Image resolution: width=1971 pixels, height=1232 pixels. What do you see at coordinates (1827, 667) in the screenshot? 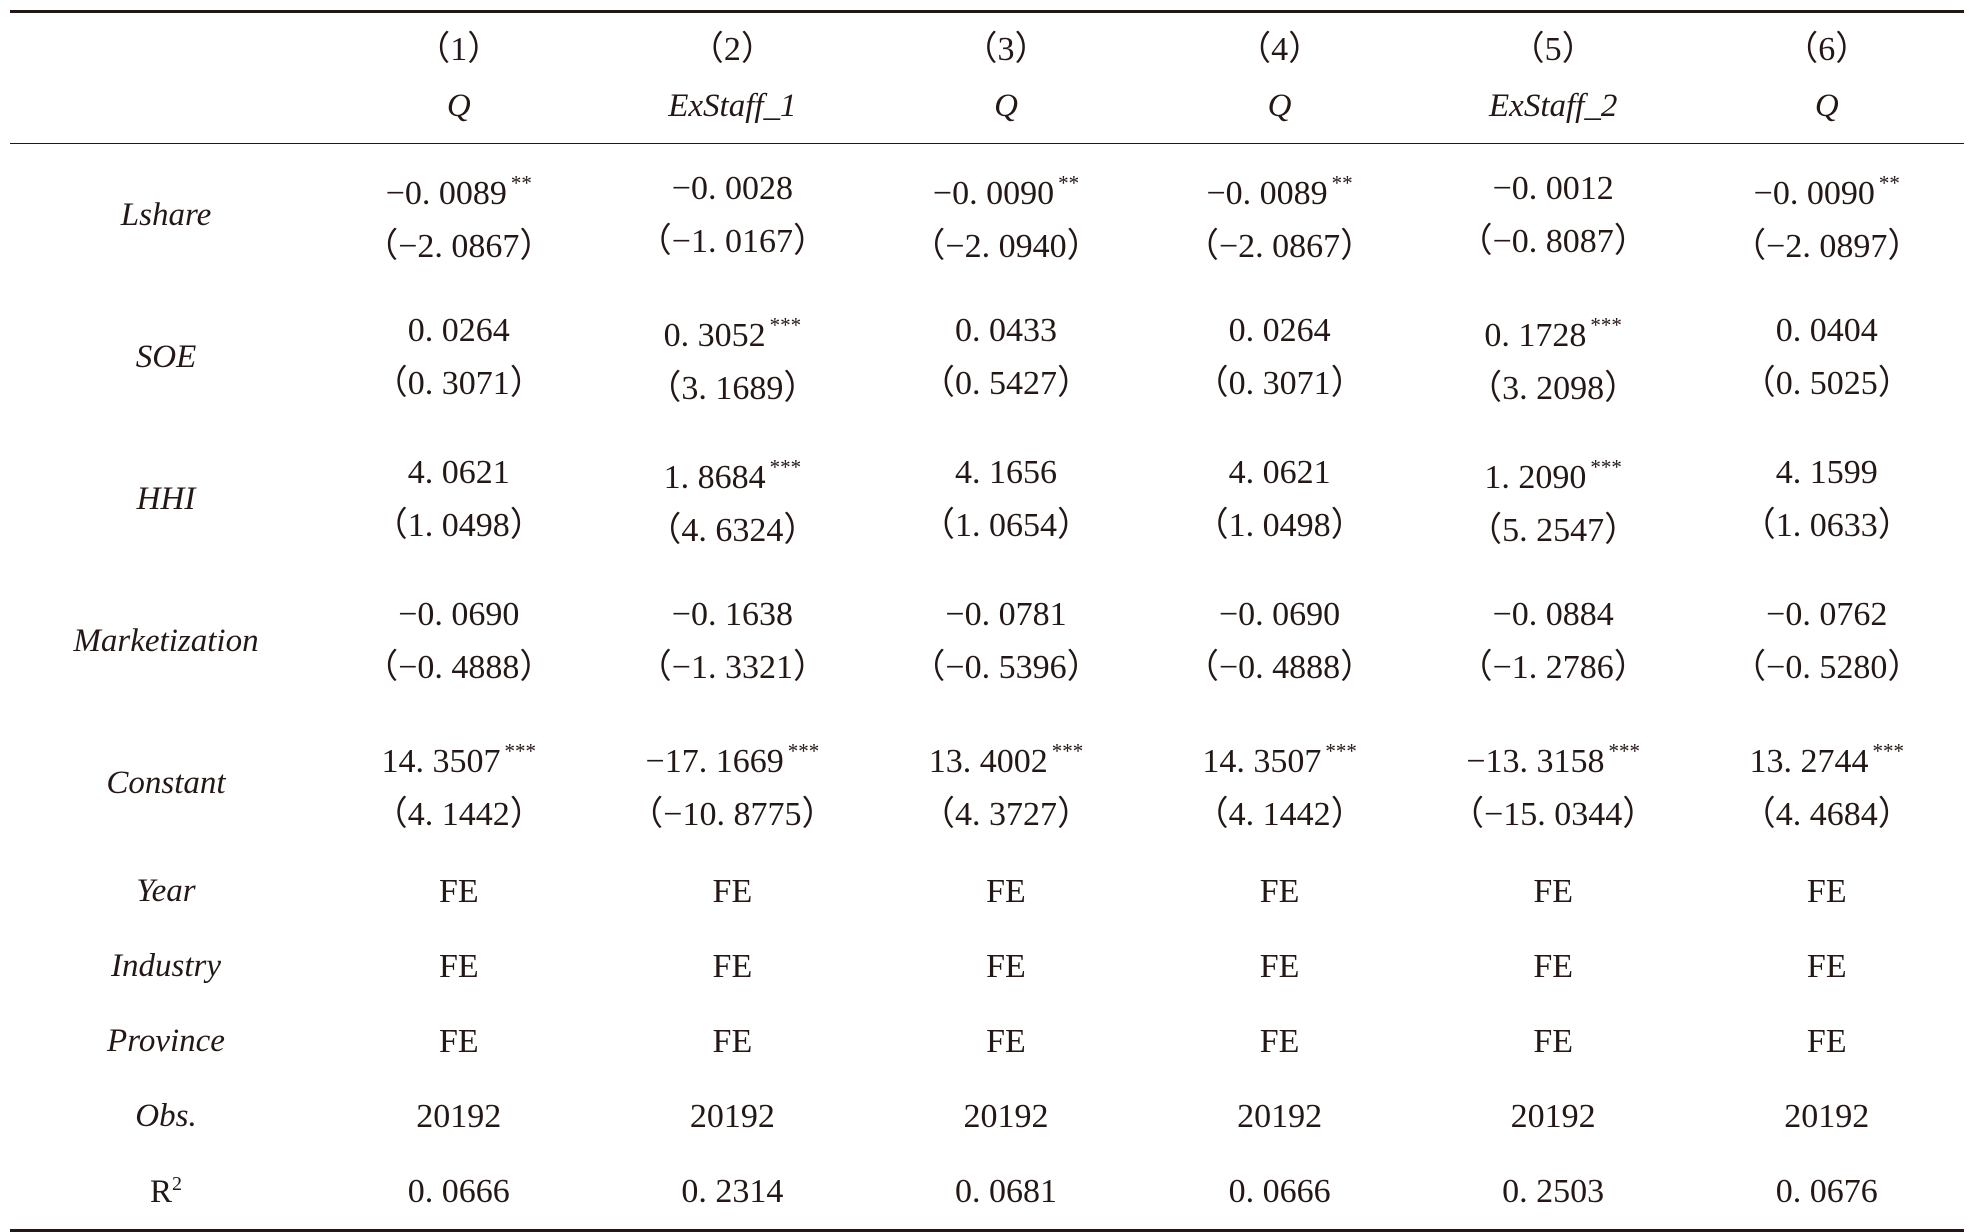
I see `t-statistic: （−0. 5280）` at bounding box center [1827, 667].